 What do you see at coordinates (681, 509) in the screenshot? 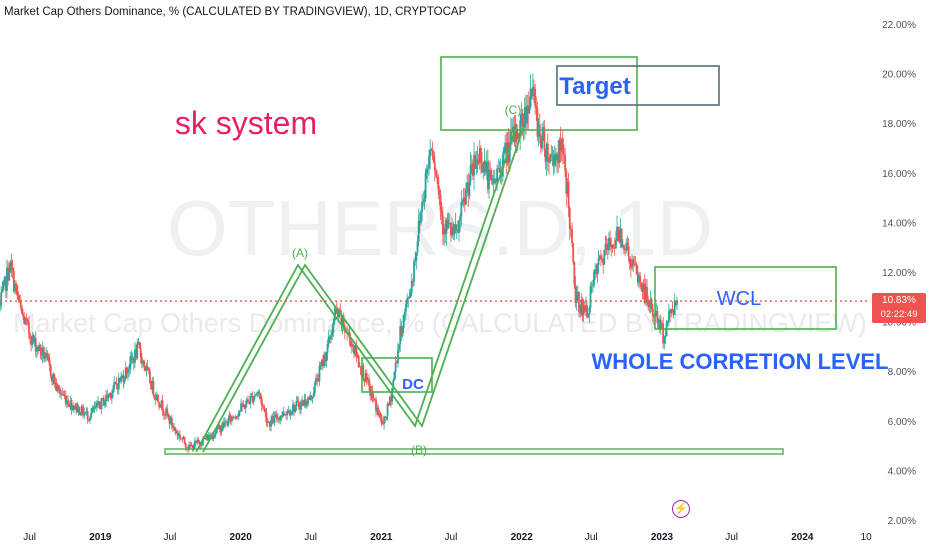
I see `lightning-bolt-icon: ⚡` at bounding box center [681, 509].